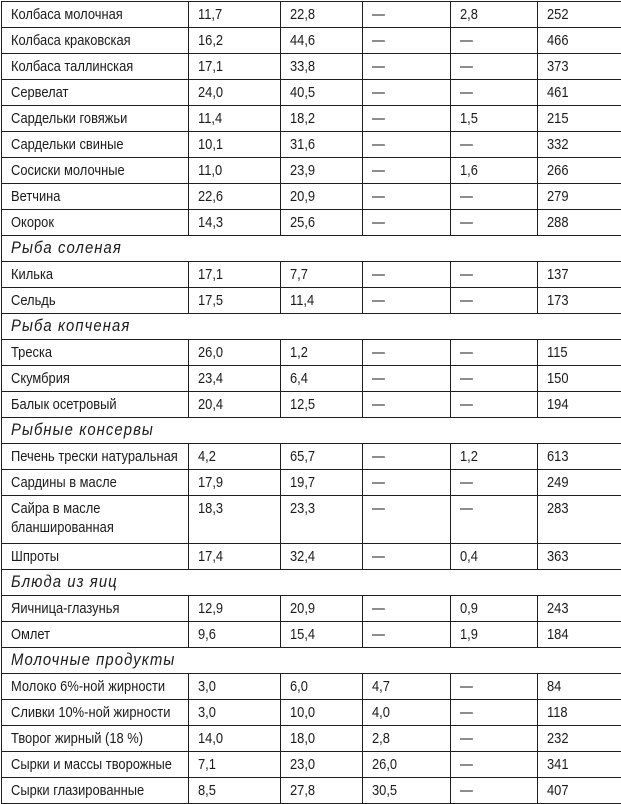 The image size is (621, 804). What do you see at coordinates (235, 483) in the screenshot?
I see `value-cell: 17,9` at bounding box center [235, 483].